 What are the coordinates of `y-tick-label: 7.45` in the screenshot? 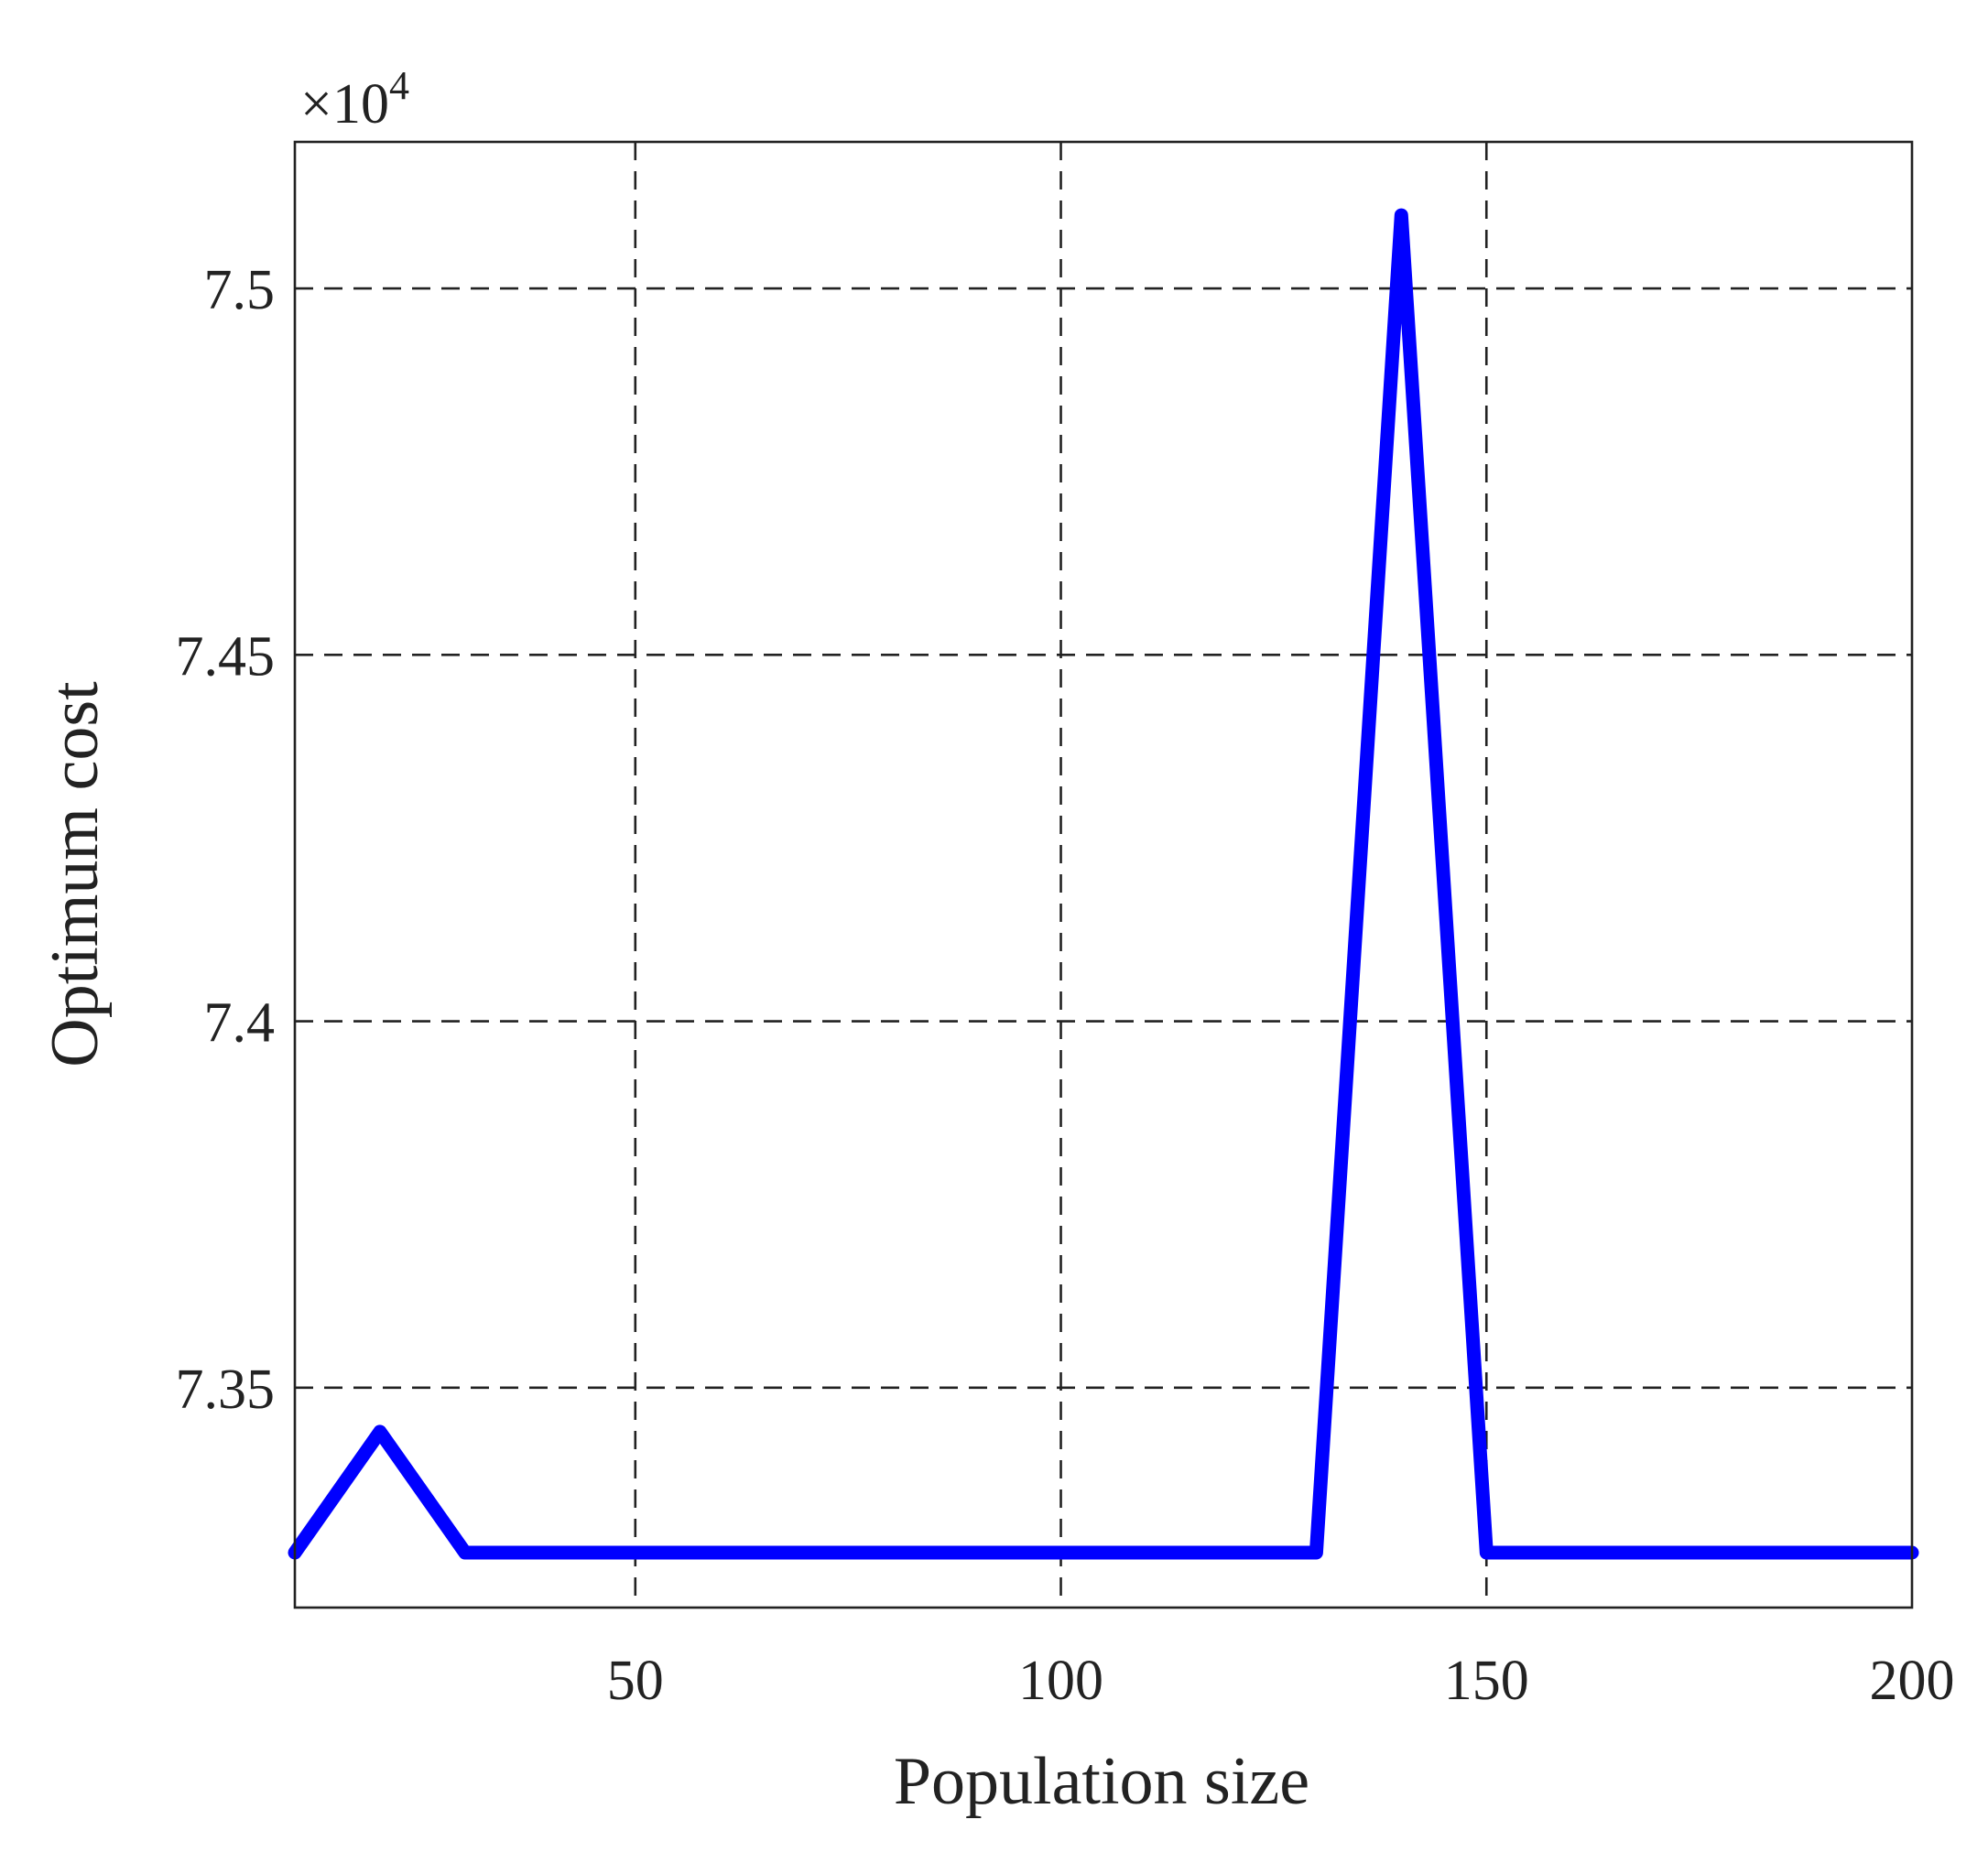 It's located at (226, 657).